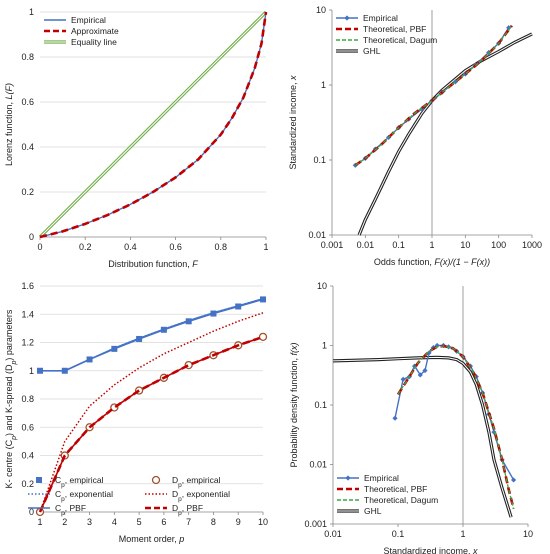 This screenshot has height=554, width=550. I want to click on legend-dp-empirical-label: Dp, empirical, so click(196, 482).